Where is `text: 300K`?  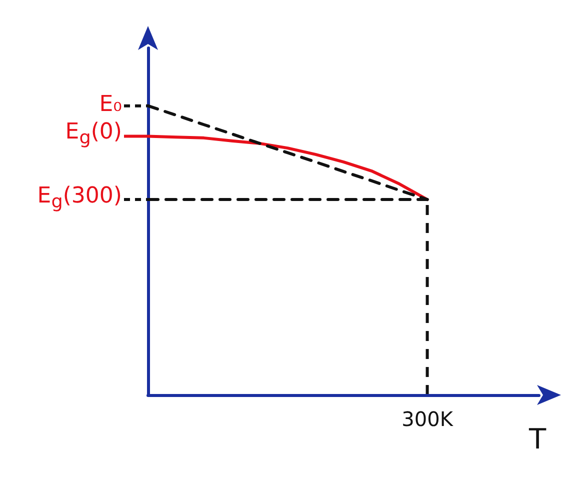 text: 300K is located at coordinates (428, 419).